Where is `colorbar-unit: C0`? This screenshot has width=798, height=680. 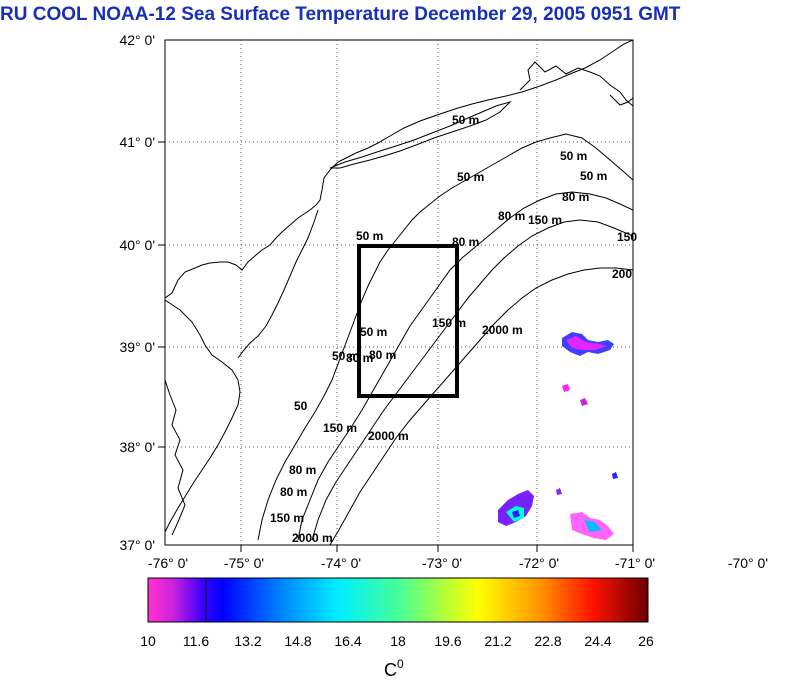
colorbar-unit: C0 is located at coordinates (394, 668).